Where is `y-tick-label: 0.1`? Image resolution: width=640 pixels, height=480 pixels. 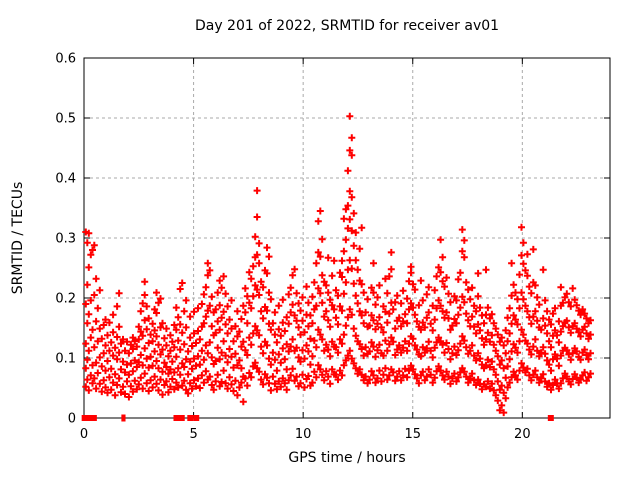
y-tick-label: 0.1 is located at coordinates (65, 359).